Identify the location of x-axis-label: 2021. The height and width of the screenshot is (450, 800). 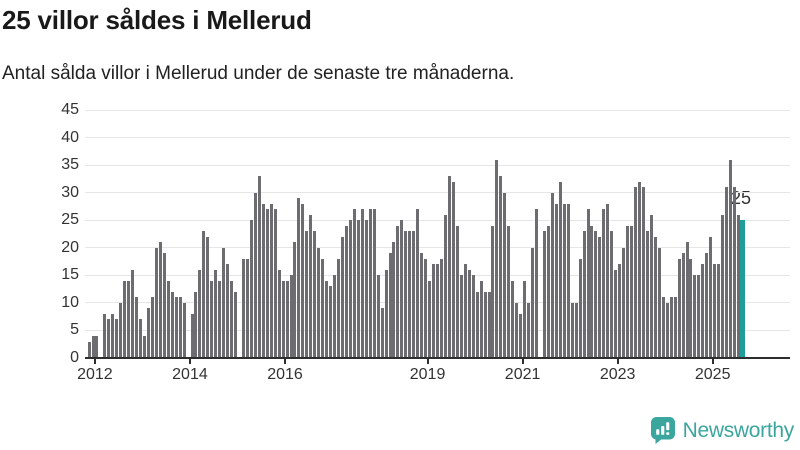
(522, 374).